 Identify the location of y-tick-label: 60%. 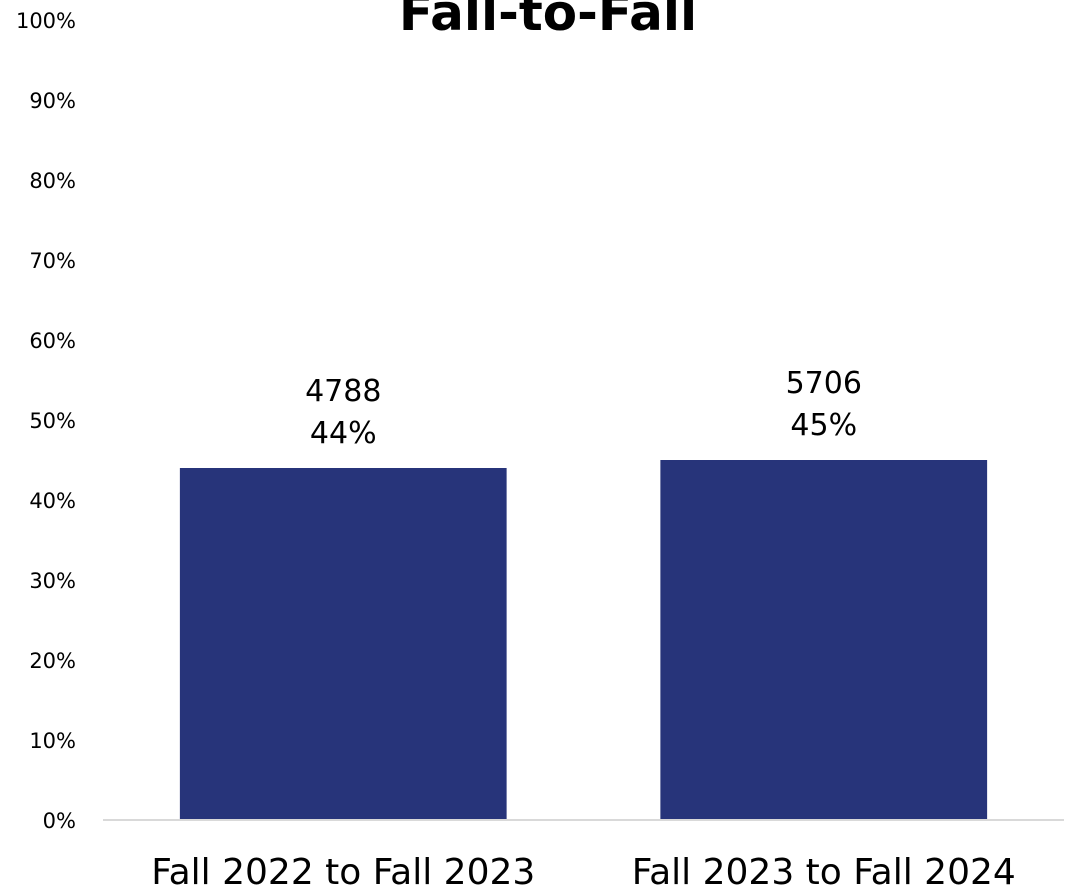
(52, 341).